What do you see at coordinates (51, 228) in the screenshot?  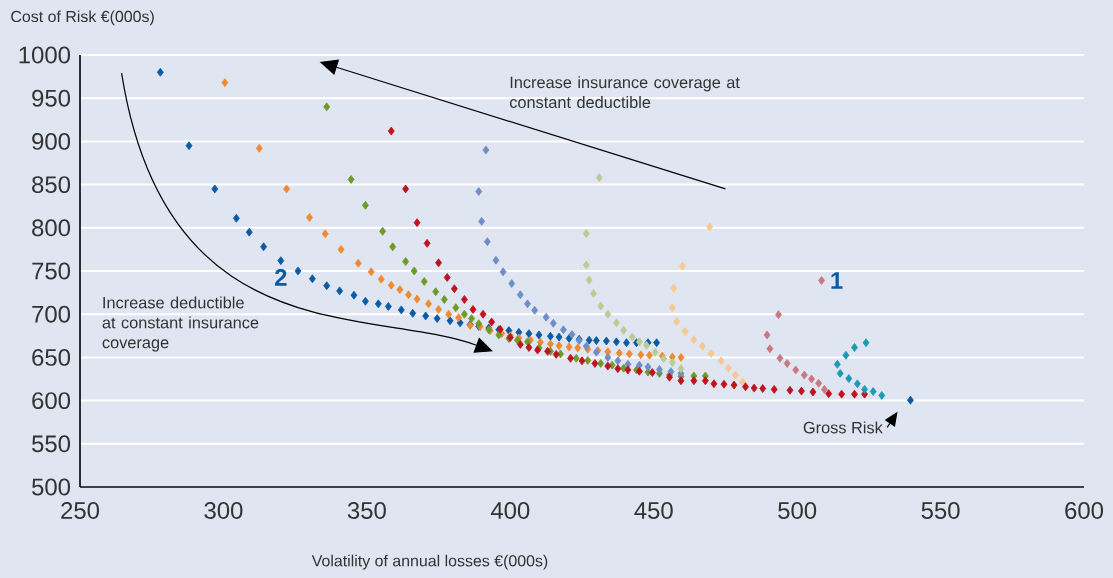 I see `y-tick-label: 800` at bounding box center [51, 228].